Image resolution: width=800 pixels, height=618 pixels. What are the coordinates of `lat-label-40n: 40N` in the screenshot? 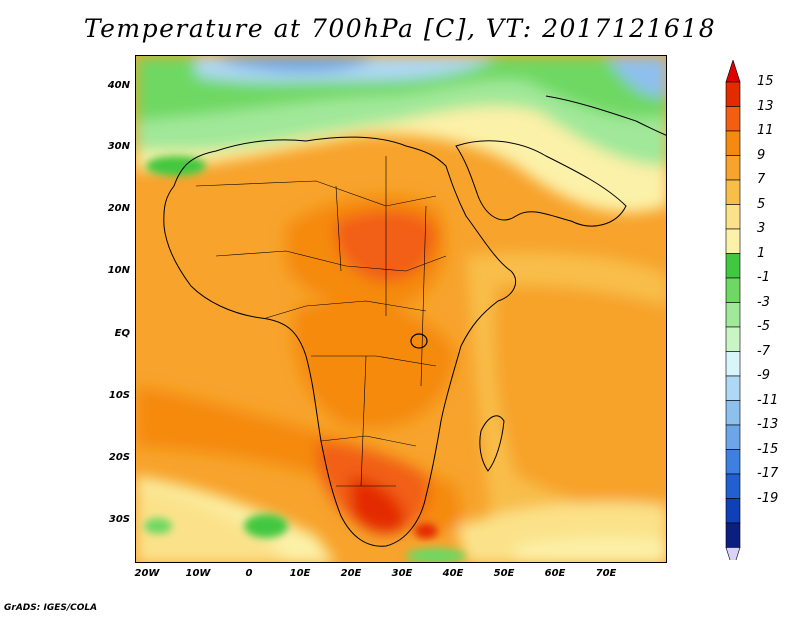 It's located at (118, 85).